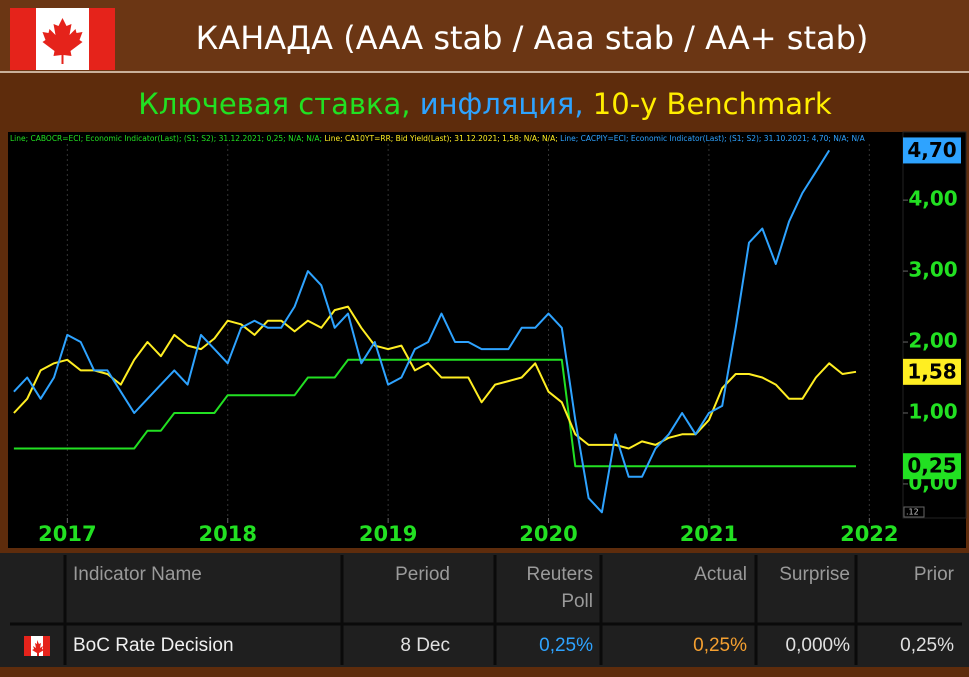  What do you see at coordinates (153, 645) in the screenshot?
I see `table-cell: BoC Rate Decision` at bounding box center [153, 645].